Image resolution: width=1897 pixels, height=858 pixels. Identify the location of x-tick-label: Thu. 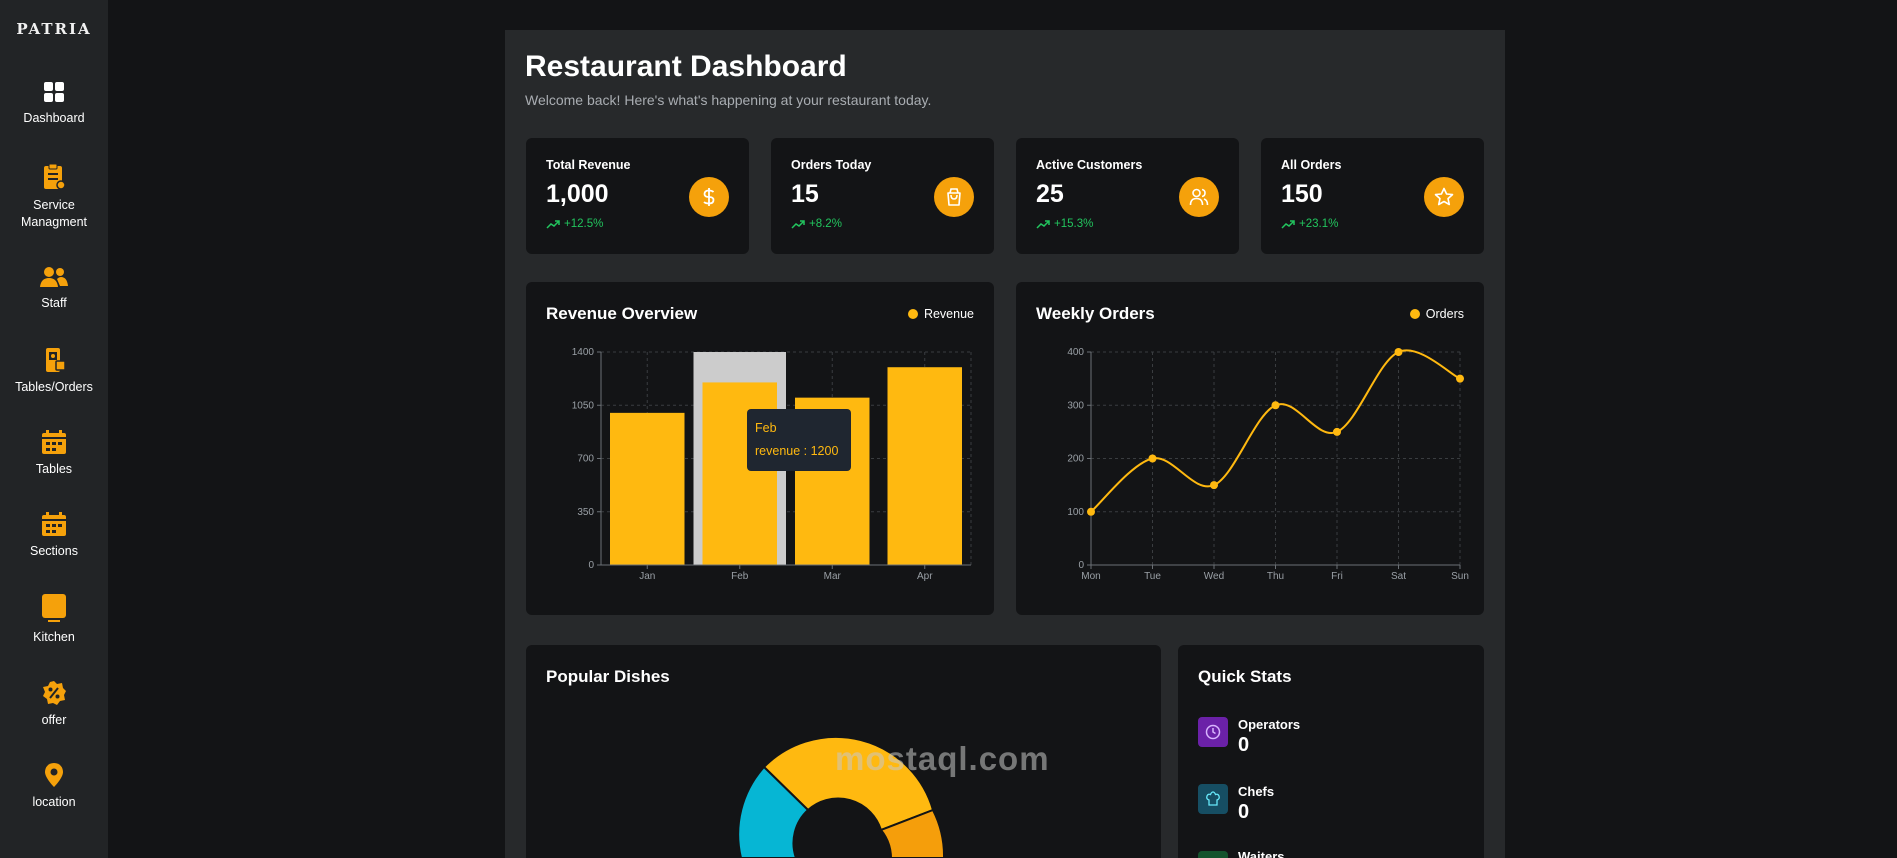
(1275, 576).